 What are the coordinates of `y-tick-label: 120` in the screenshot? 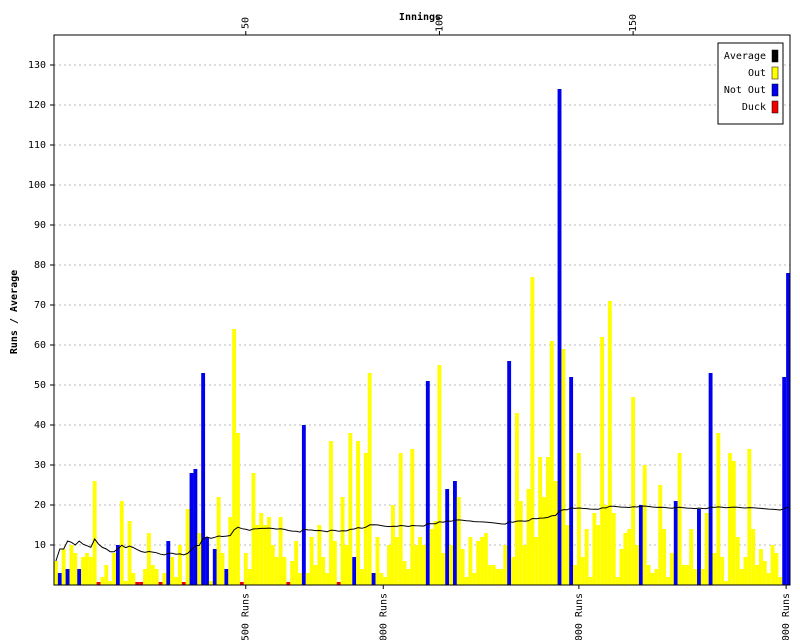 It's located at (37, 105).